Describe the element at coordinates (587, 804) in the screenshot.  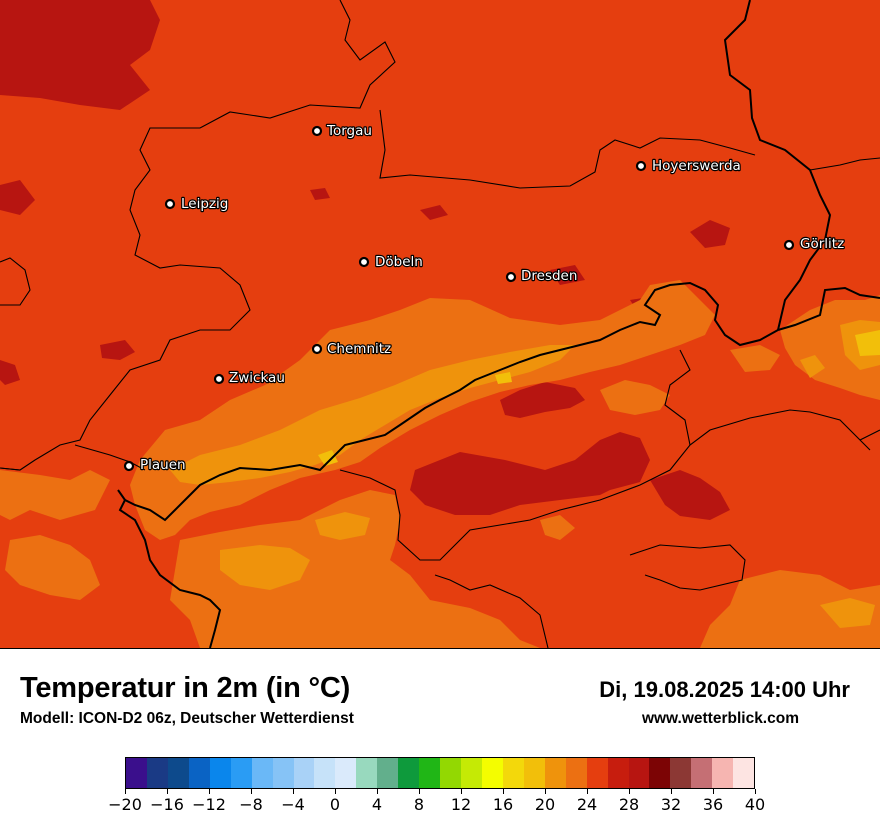
I see `legend-tick-label: 24` at that location.